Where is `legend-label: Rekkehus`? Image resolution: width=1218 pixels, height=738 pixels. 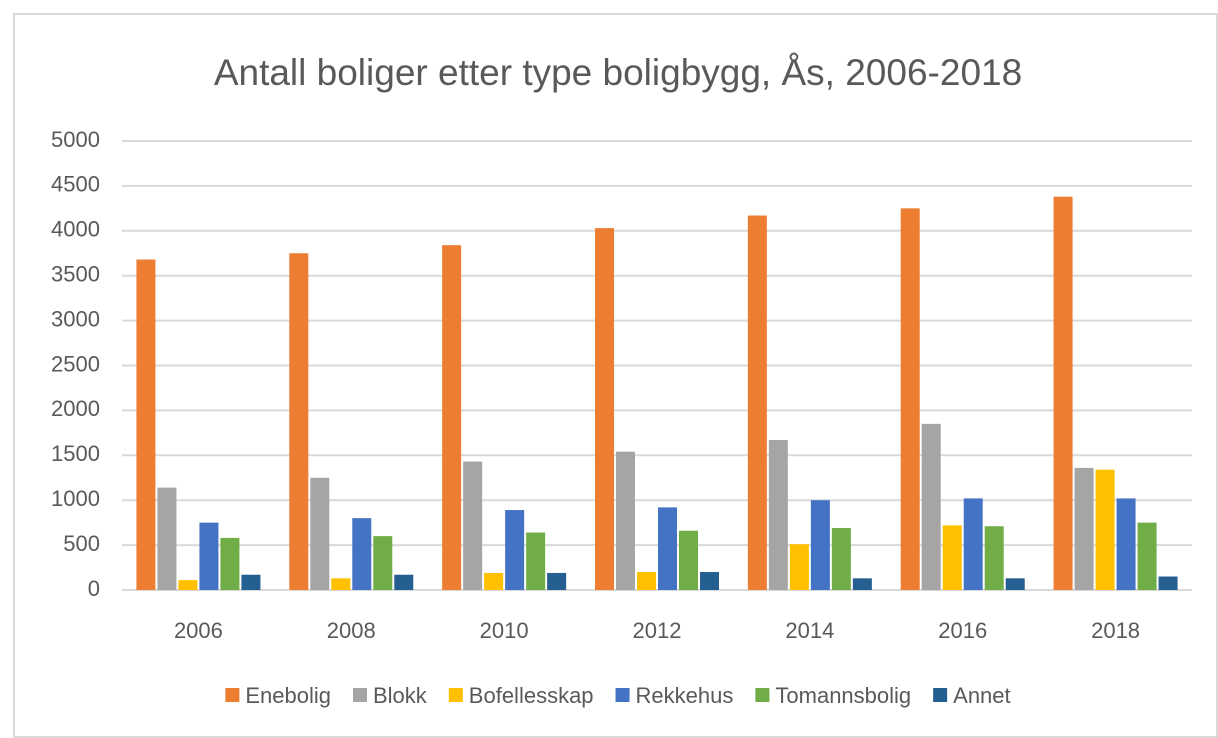 legend-label: Rekkehus is located at coordinates (685, 695).